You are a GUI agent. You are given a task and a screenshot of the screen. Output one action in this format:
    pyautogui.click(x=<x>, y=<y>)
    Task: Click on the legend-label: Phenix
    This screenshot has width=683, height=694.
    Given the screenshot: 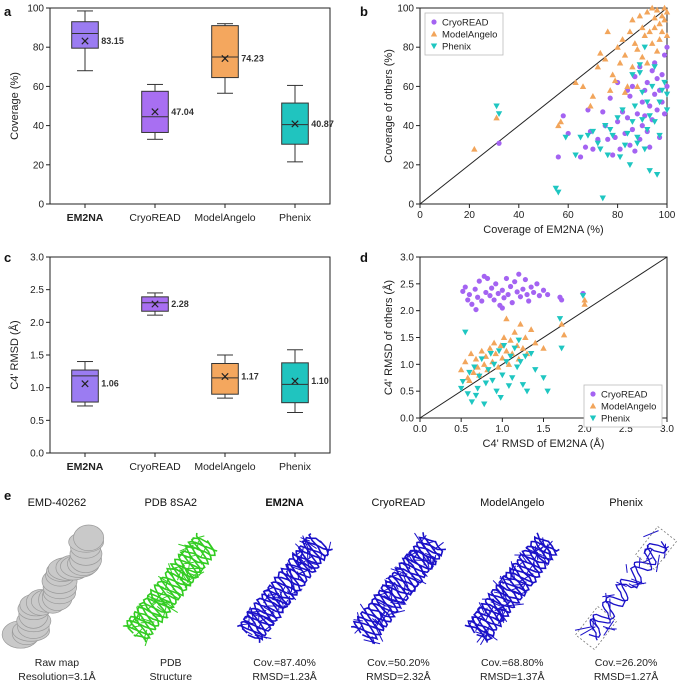 What is the action you would take?
    pyautogui.click(x=456, y=47)
    